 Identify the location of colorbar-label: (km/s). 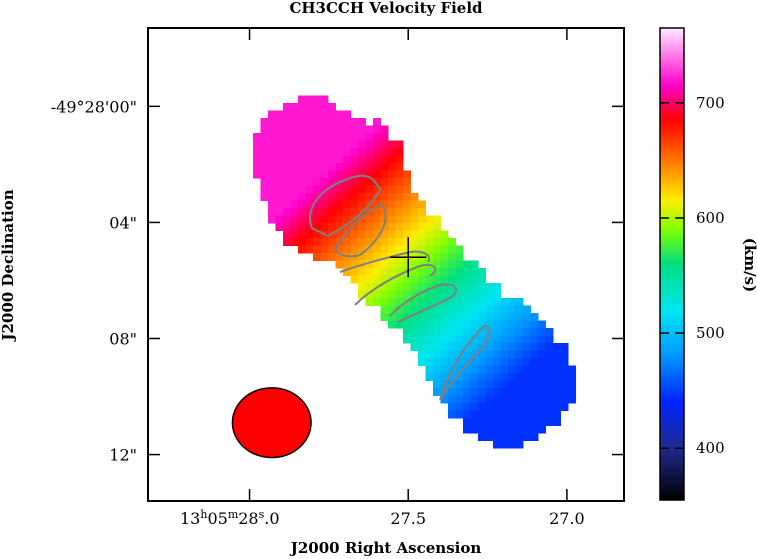
(749, 265).